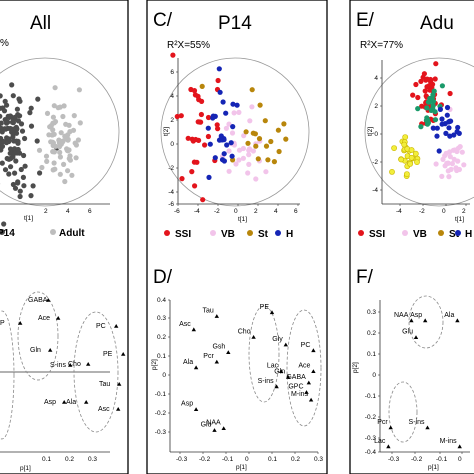 The image size is (474, 474). What do you see at coordinates (371, 438) in the screenshot?
I see `tick-label: -0.3` at bounding box center [371, 438].